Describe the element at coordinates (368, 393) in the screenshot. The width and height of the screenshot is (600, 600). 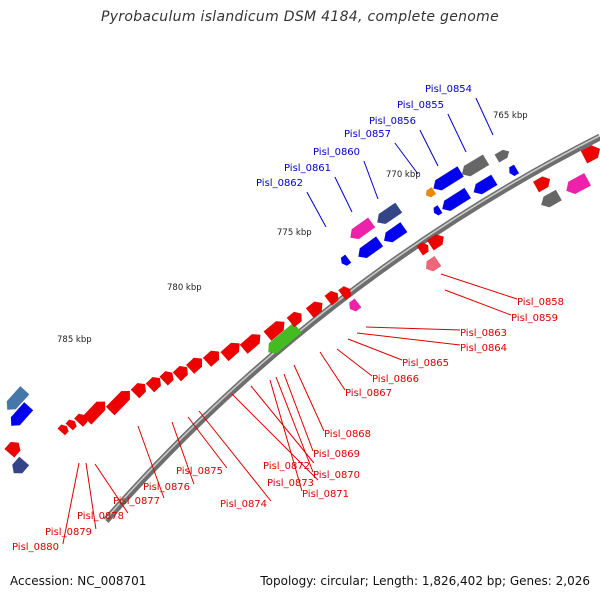
I see `gene-label: Pisl_0867` at that location.